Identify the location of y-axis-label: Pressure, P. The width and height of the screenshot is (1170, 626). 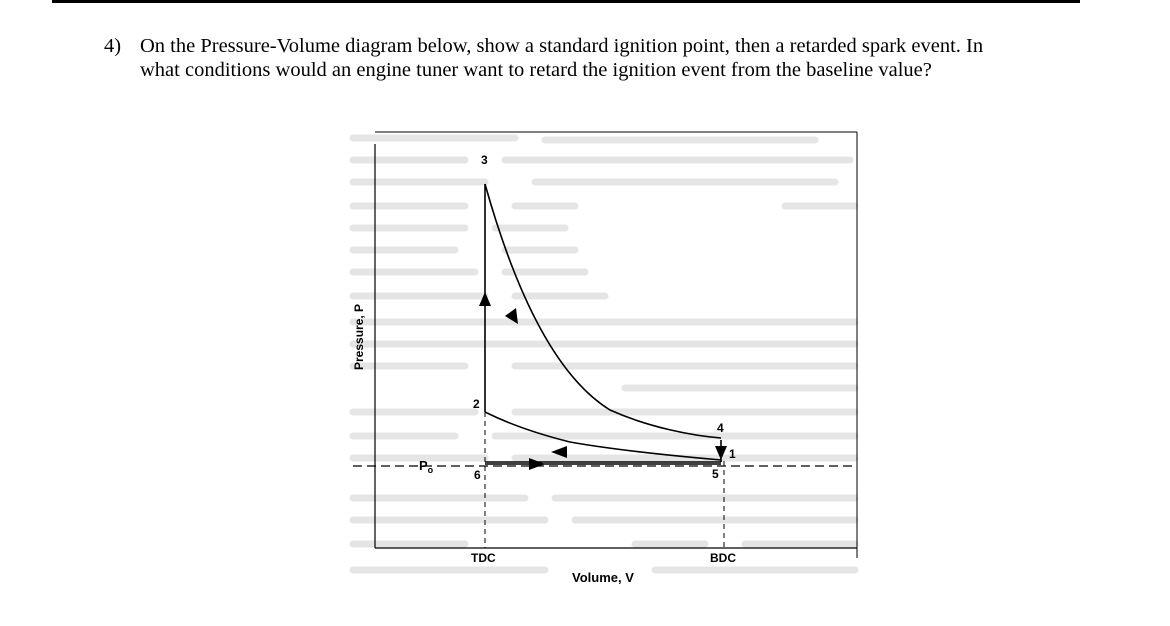
(359, 337).